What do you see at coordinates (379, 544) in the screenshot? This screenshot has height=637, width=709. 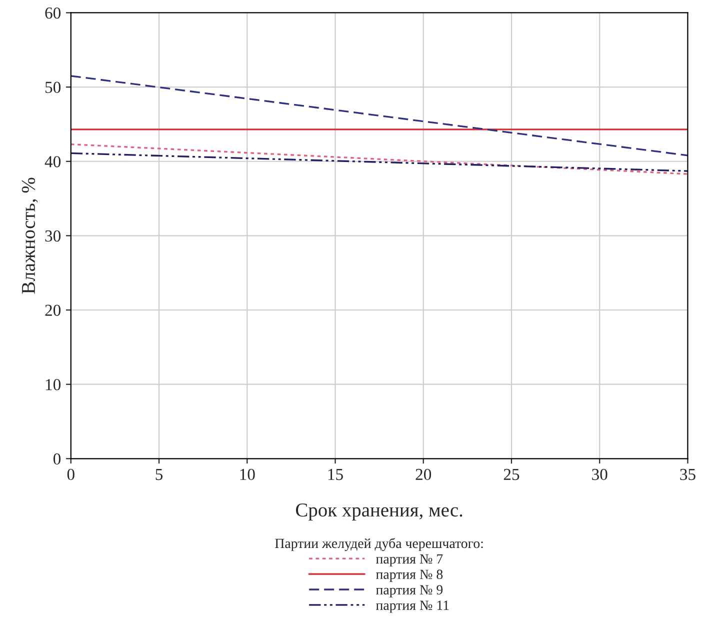 I see `legend-title: Партии желудей дуба черешчатого:` at bounding box center [379, 544].